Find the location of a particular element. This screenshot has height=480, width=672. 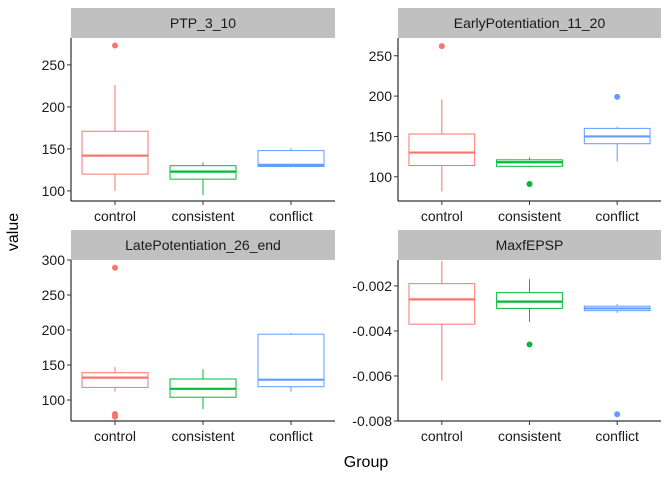

y-axis-title: value is located at coordinates (13, 232).